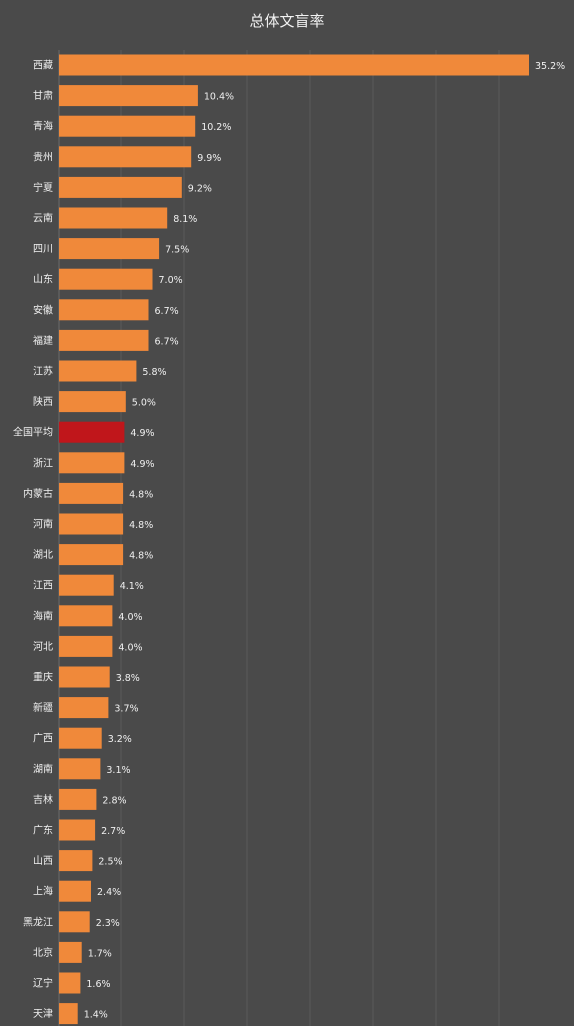  I want to click on category-label: 西藏, so click(43, 66).